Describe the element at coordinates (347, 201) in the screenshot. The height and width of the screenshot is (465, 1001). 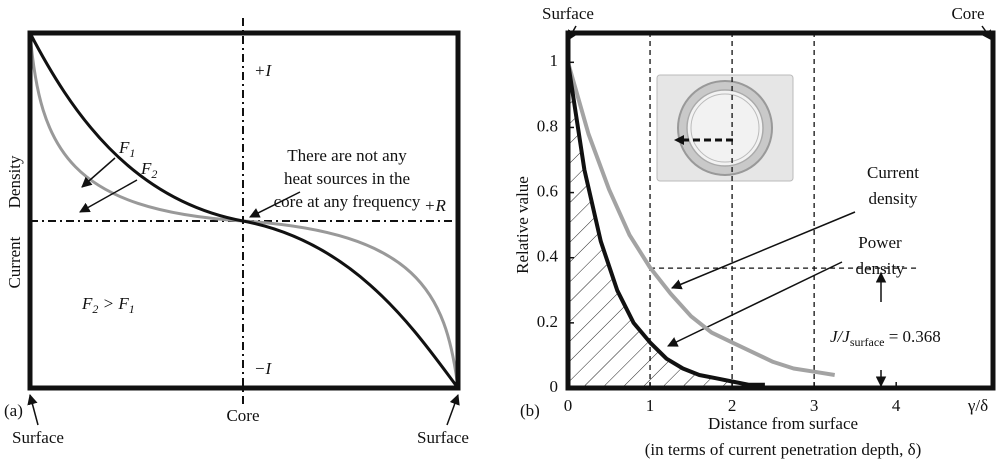
I see `note: core at any frequency` at that location.